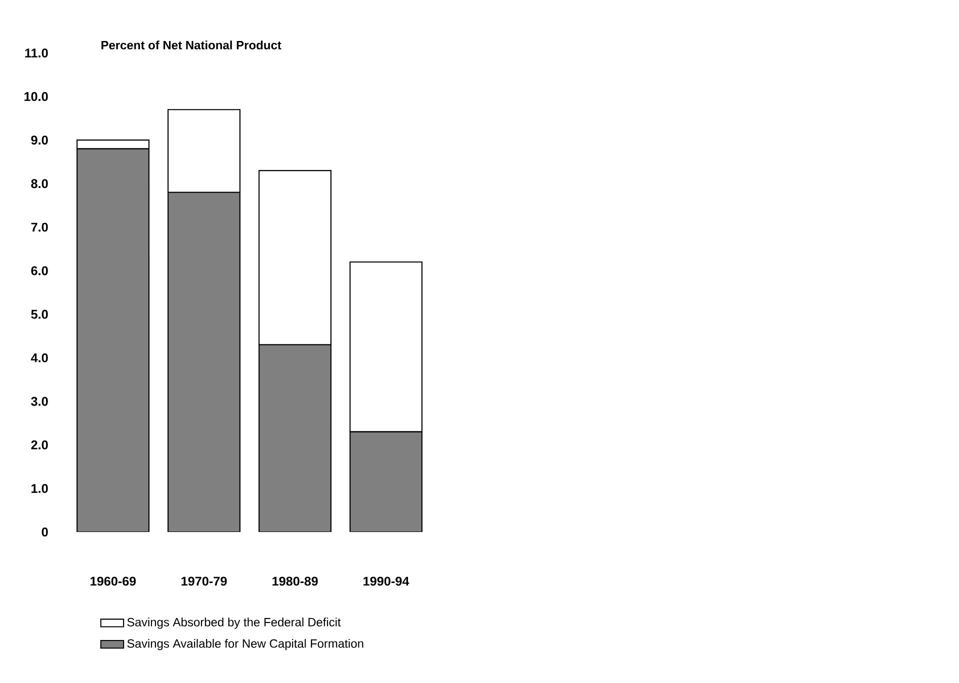  What do you see at coordinates (45, 532) in the screenshot?
I see `y-tick-label: 0` at bounding box center [45, 532].